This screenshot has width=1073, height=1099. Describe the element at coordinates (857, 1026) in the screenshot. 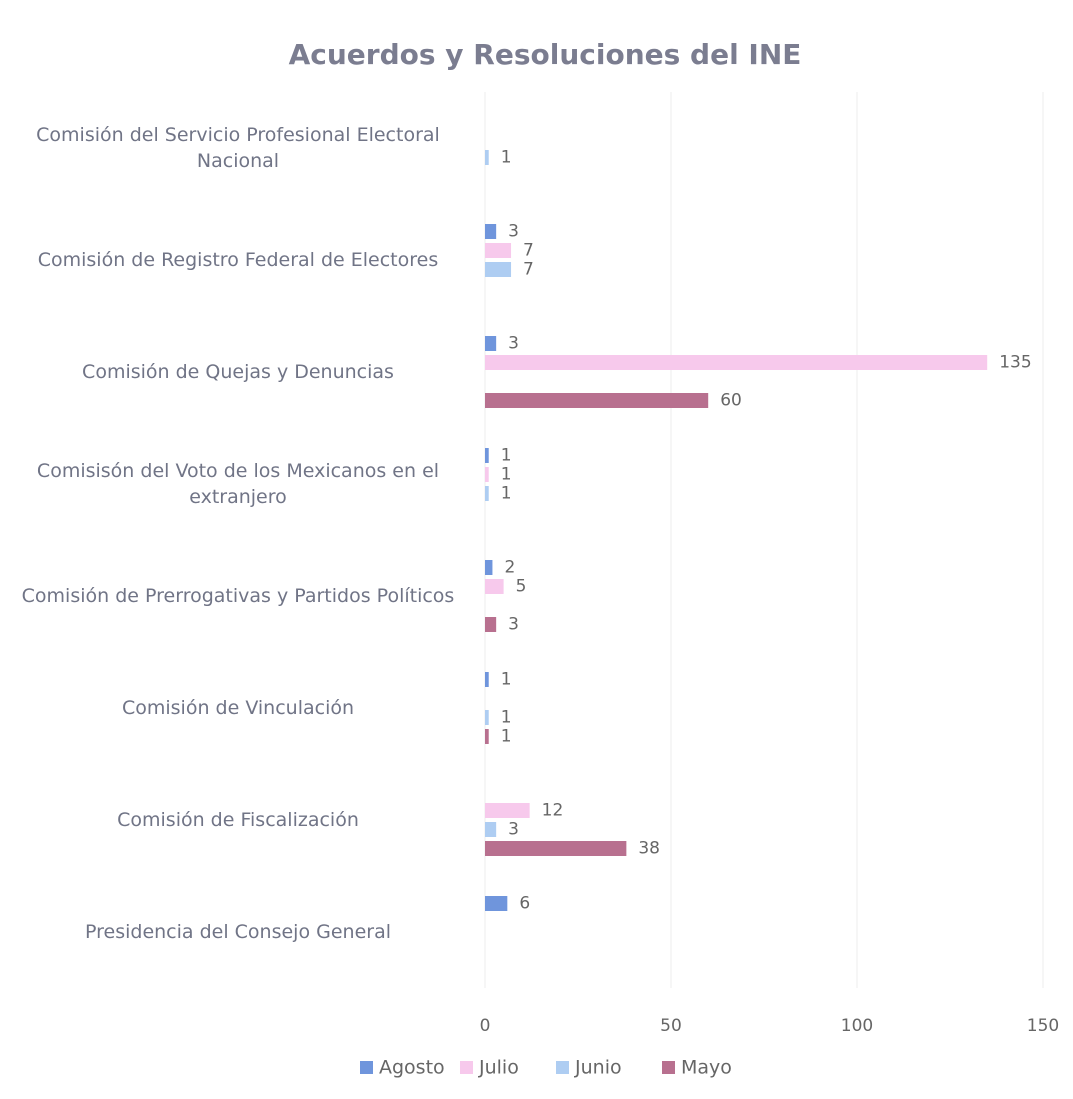

I see `x-tick-label: 100` at that location.